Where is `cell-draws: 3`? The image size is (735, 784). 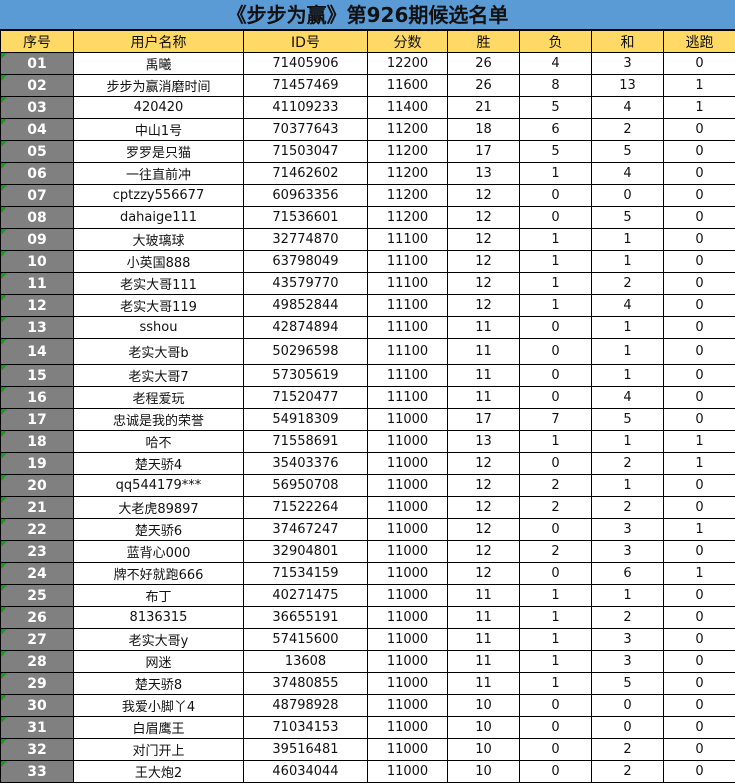
cell-draws: 3 is located at coordinates (627, 639).